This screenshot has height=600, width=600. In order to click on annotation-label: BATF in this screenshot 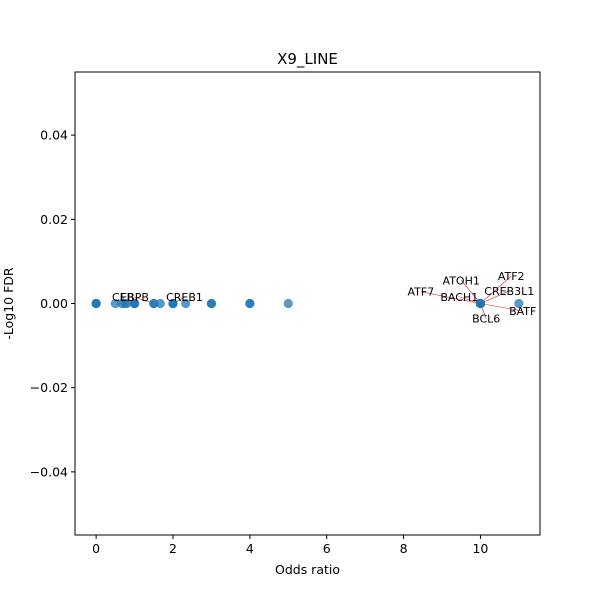, I will do `click(522, 311)`.